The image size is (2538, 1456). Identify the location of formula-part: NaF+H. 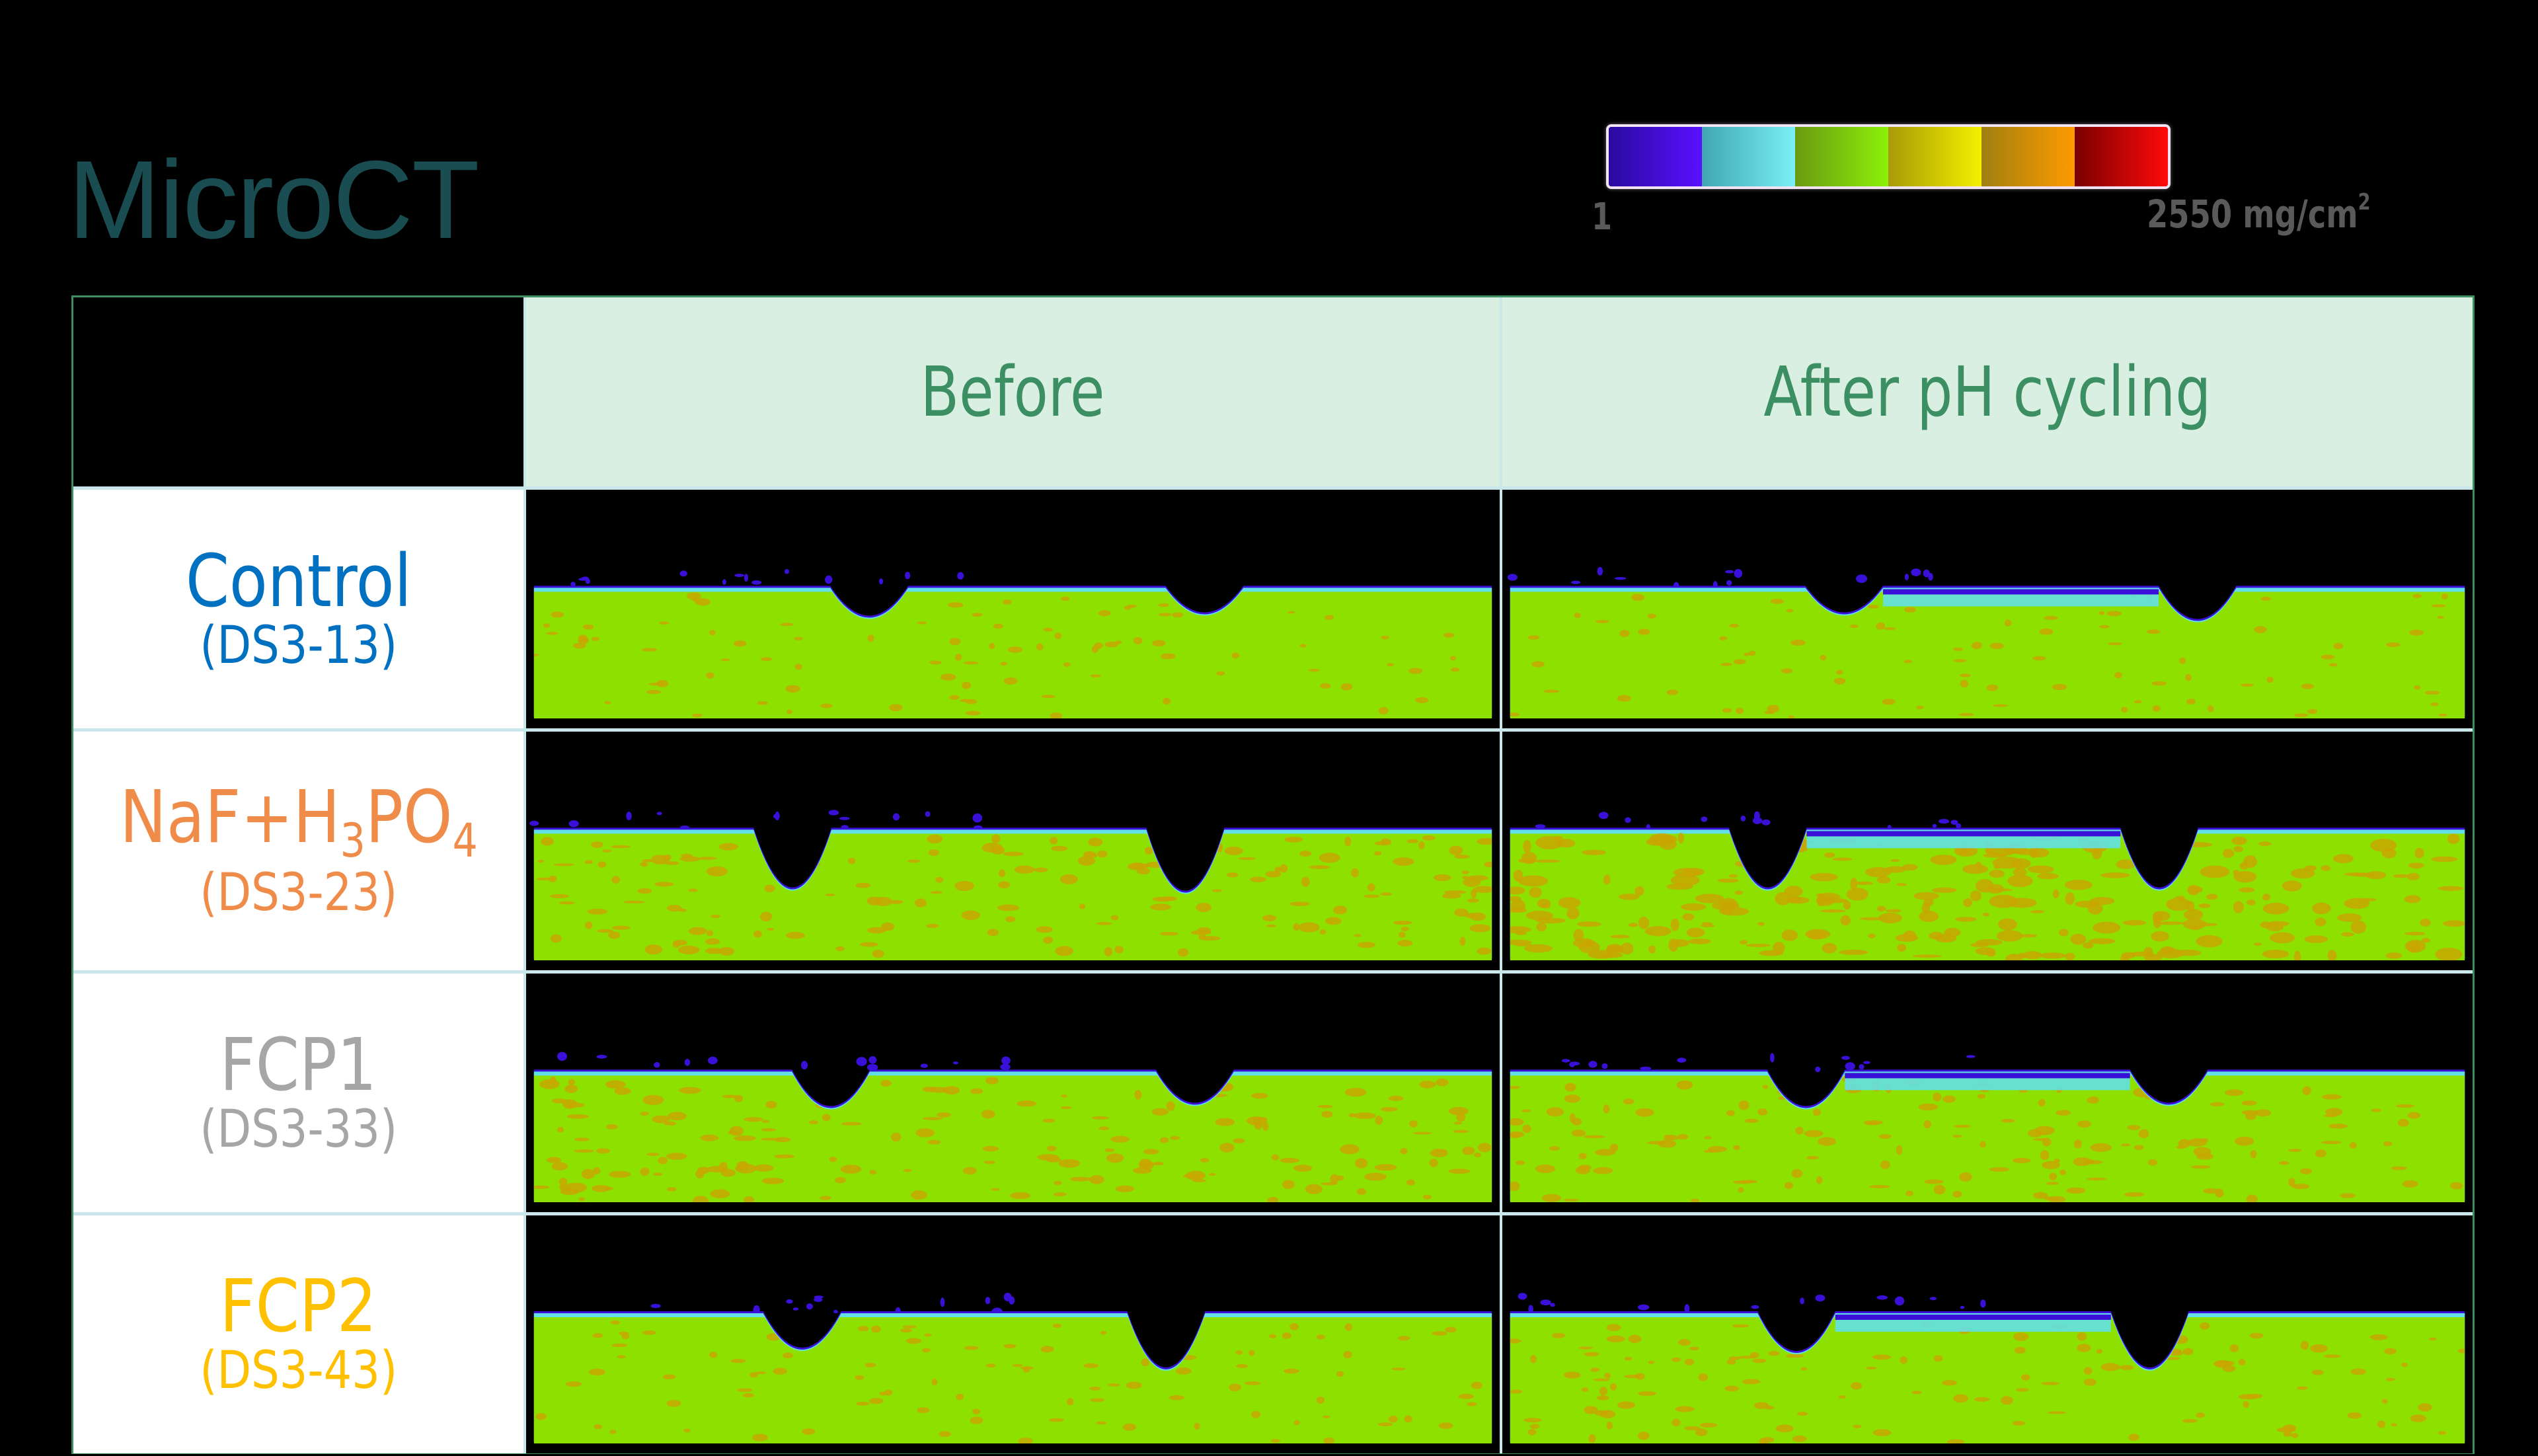
(229, 817).